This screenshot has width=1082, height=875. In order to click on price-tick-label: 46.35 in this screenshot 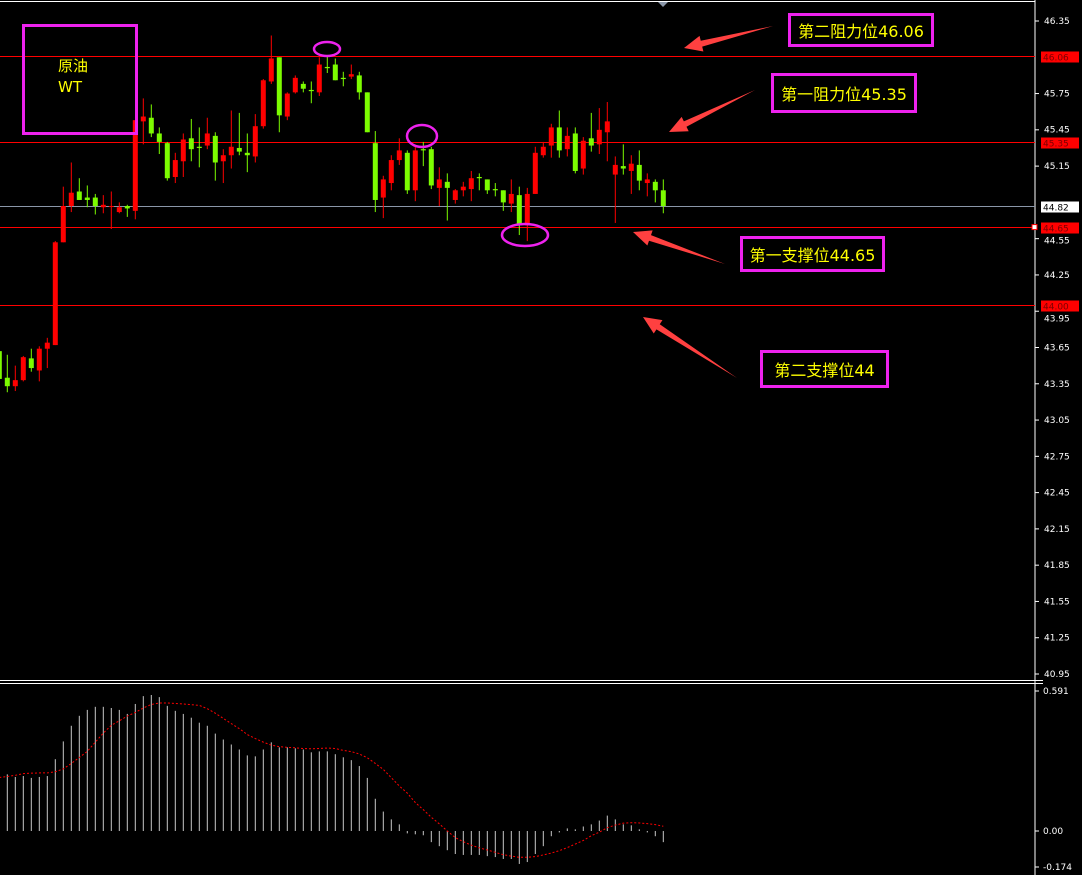, I will do `click(1057, 22)`.